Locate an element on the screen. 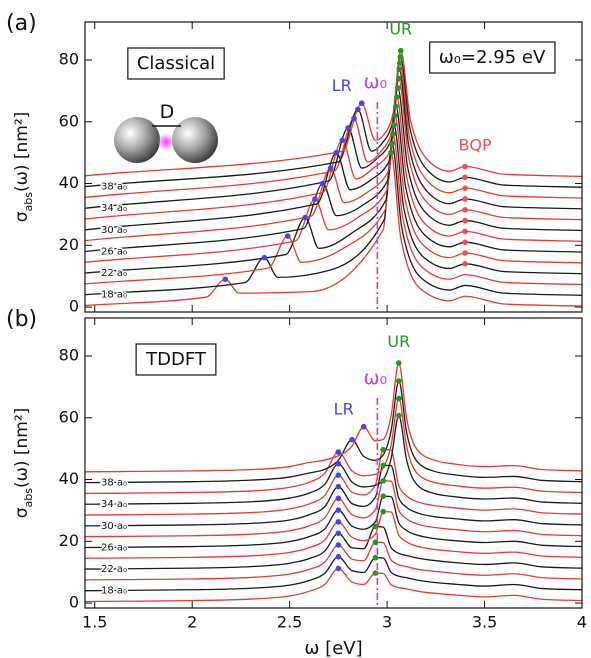 Image resolution: width=591 pixels, height=658 pixels. curve-label: 26 a₀ is located at coordinates (114, 251).